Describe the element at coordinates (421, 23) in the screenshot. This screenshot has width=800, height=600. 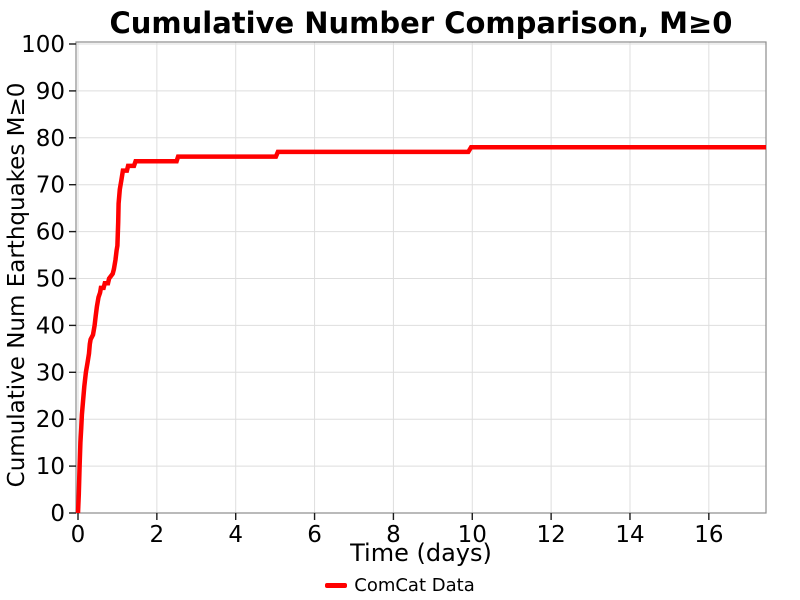
I see `chart-title: Cumulative Number Comparison, M≥0` at that location.